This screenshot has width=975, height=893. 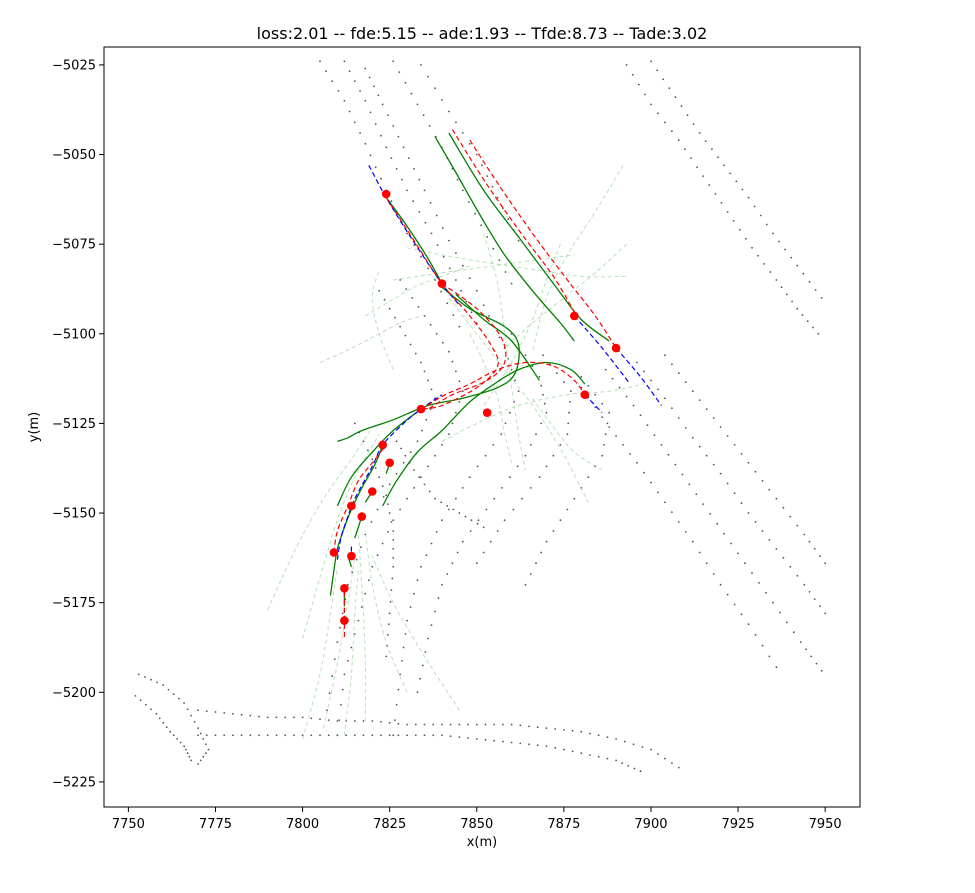 I want to click on agent-markers-layer, so click(x=475, y=407).